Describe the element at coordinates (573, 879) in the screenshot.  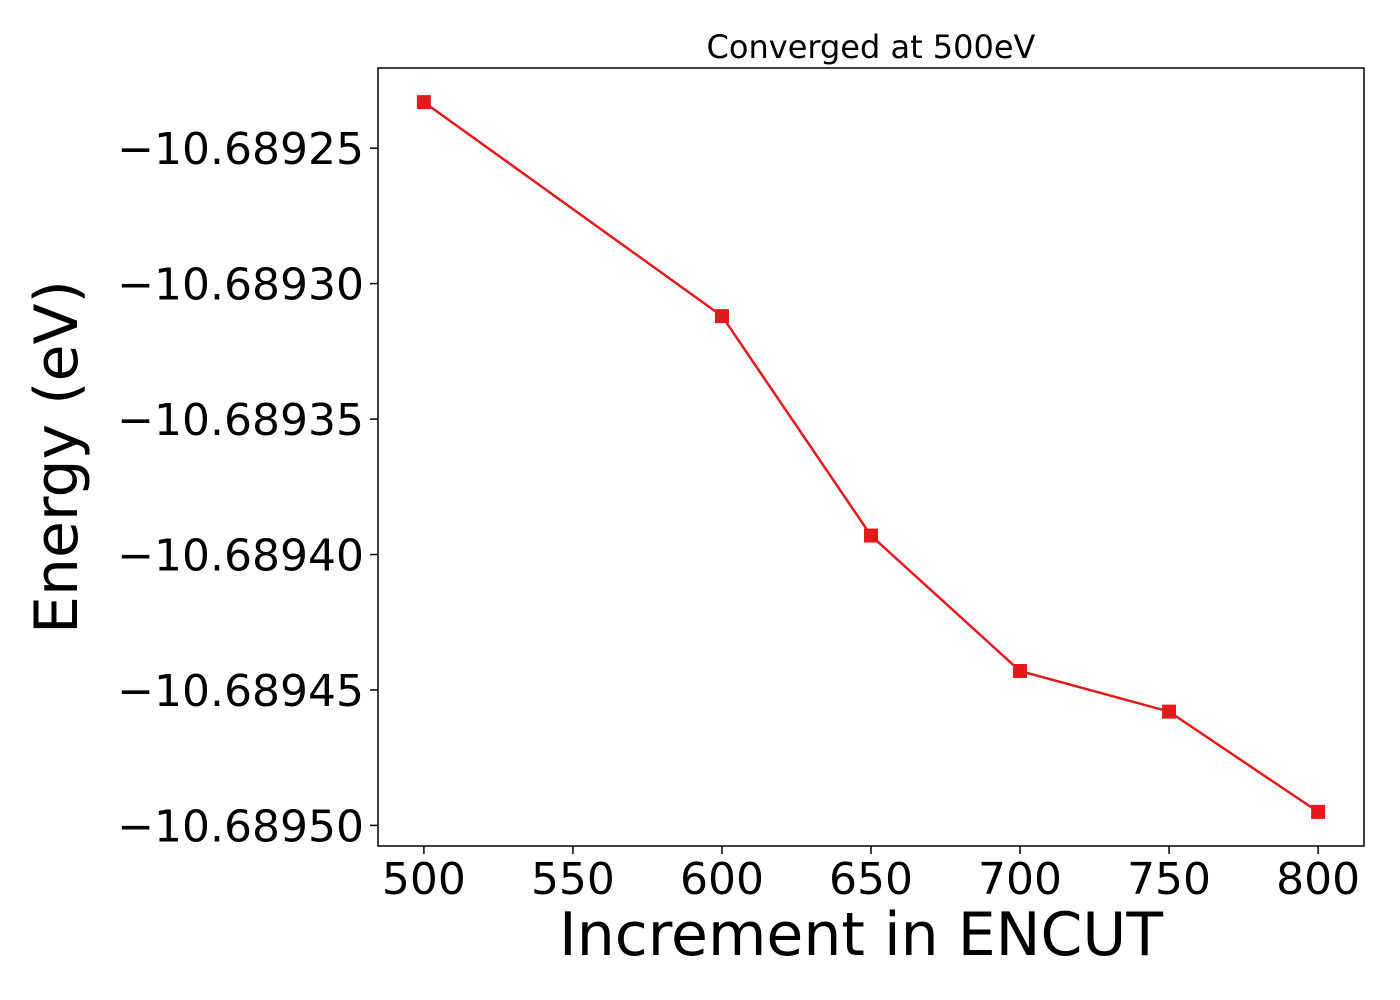
I see `x-tick-label: 550` at that location.